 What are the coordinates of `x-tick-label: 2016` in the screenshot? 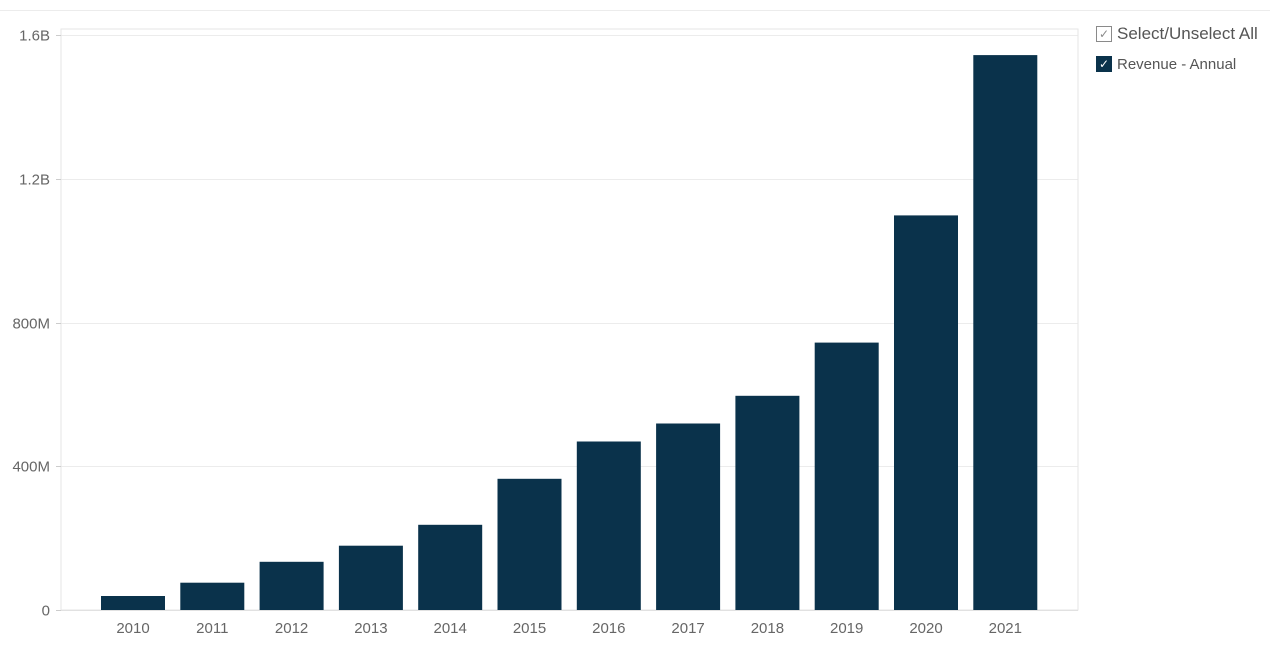 It's located at (608, 628).